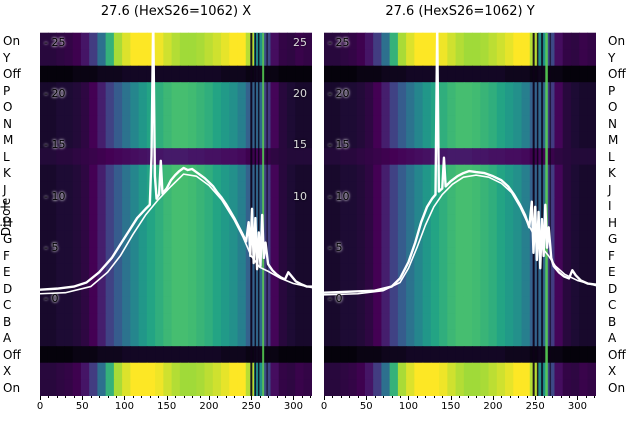 The image size is (640, 440). What do you see at coordinates (300, 145) in the screenshot?
I see `y-tick-label-right-15: 15` at bounding box center [300, 145].